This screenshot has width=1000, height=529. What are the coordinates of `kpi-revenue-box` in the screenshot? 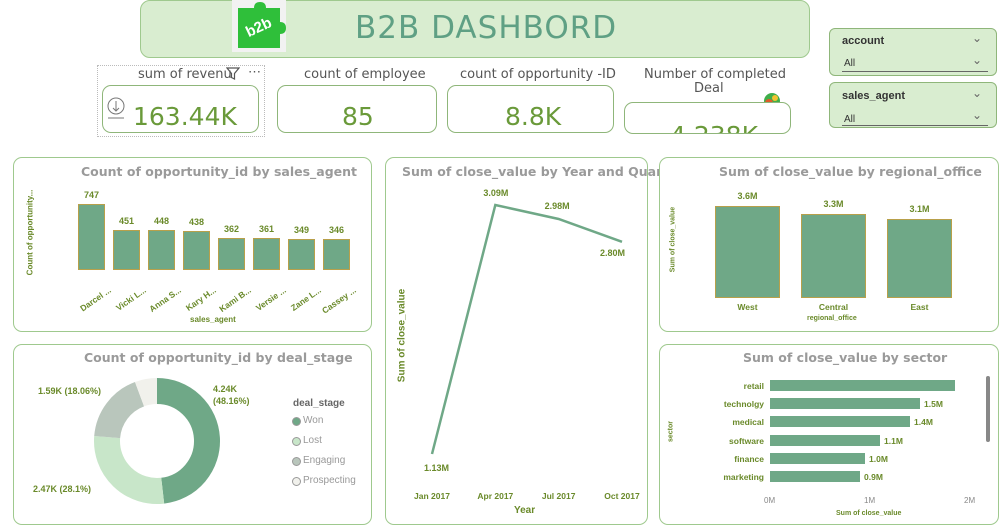 It's located at (180, 109).